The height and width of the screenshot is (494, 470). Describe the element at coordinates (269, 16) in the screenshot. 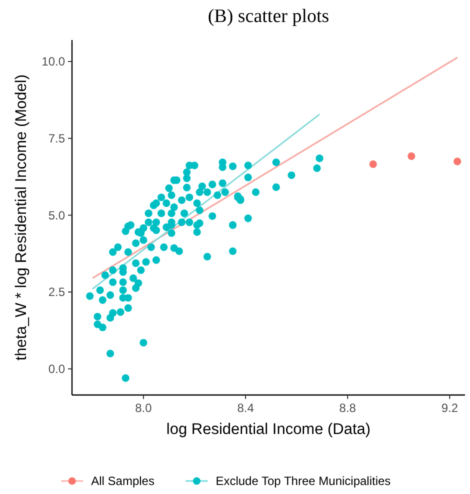

I see `chart-title: (B) scatter plots` at that location.